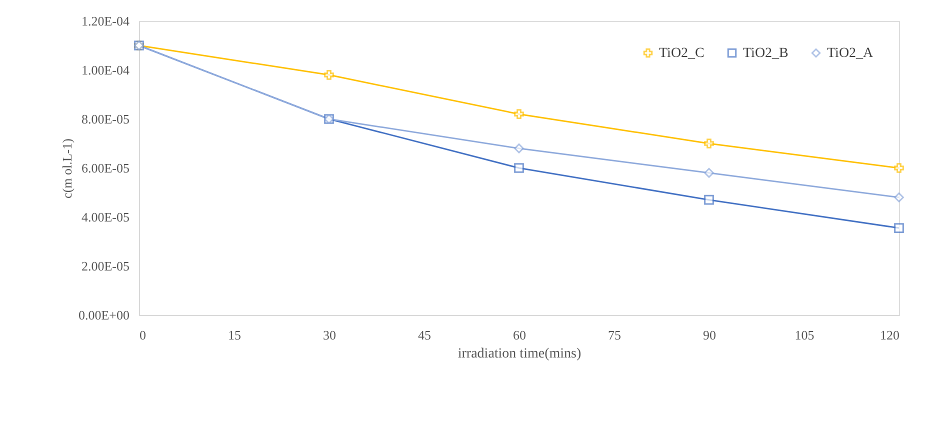 Image resolution: width=951 pixels, height=442 pixels. What do you see at coordinates (520, 354) in the screenshot?
I see `x-axis-title: irradiation time(mins)` at bounding box center [520, 354].